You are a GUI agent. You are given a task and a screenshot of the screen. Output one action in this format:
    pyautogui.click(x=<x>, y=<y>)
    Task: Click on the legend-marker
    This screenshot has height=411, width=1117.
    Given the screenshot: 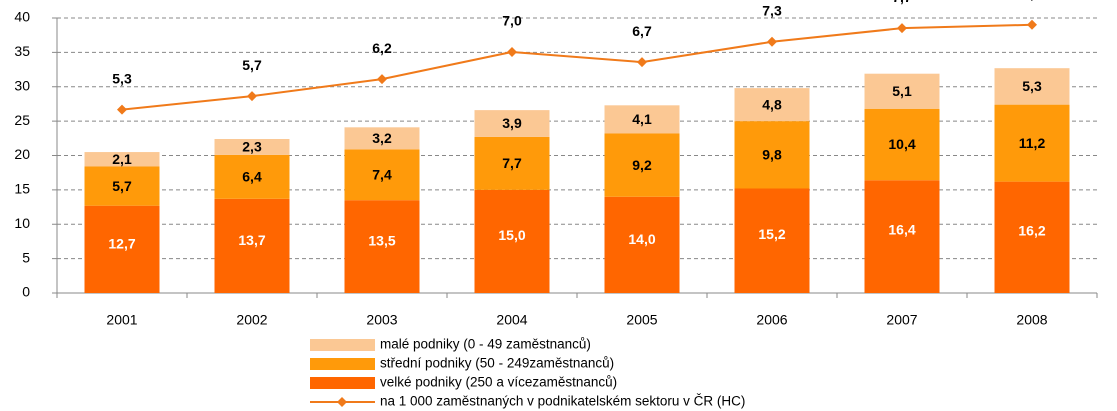 What is the action you would take?
    pyautogui.click(x=342, y=402)
    